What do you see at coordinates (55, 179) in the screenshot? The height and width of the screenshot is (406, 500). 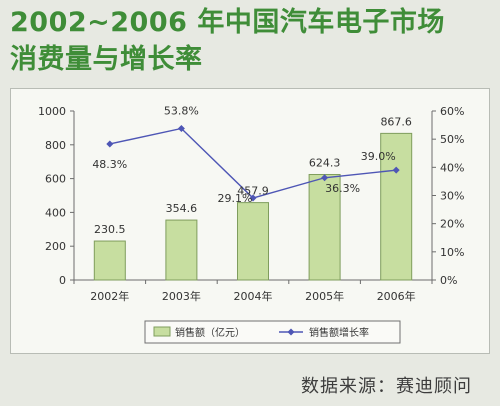 I see `left-y-tick-label: 600` at bounding box center [55, 179].